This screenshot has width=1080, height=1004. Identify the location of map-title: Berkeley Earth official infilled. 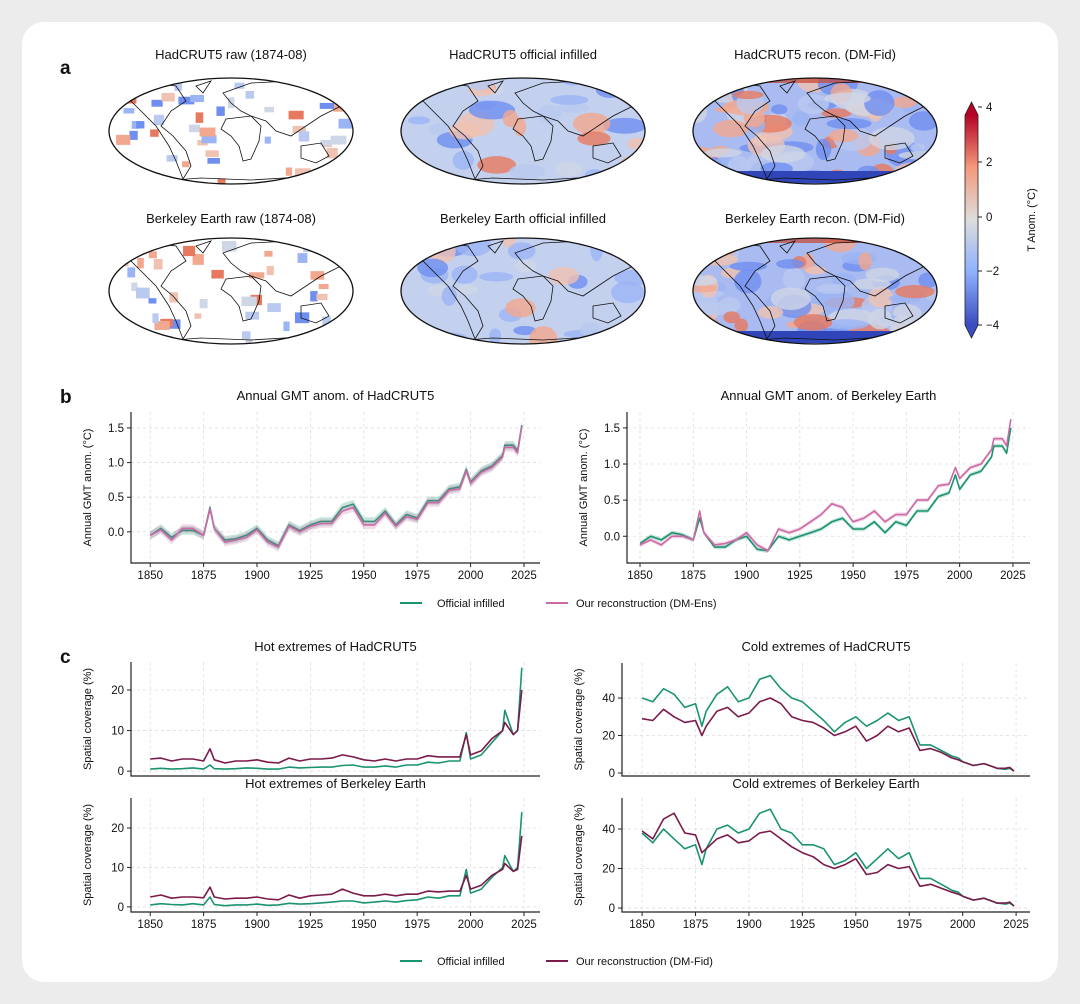
(523, 218).